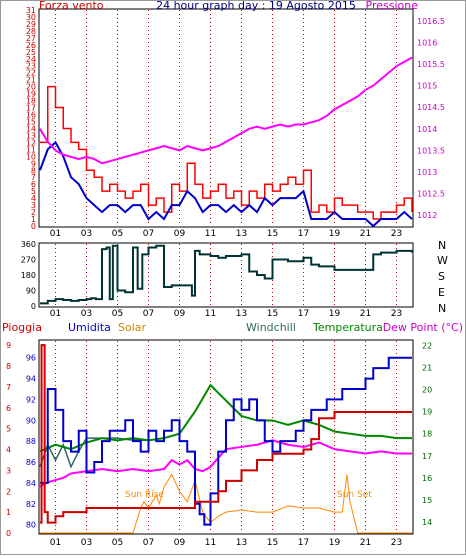 The height and width of the screenshot is (559, 466). What do you see at coordinates (31, 38) in the screenshot?
I see `wind-tick-27: 27` at bounding box center [31, 38].